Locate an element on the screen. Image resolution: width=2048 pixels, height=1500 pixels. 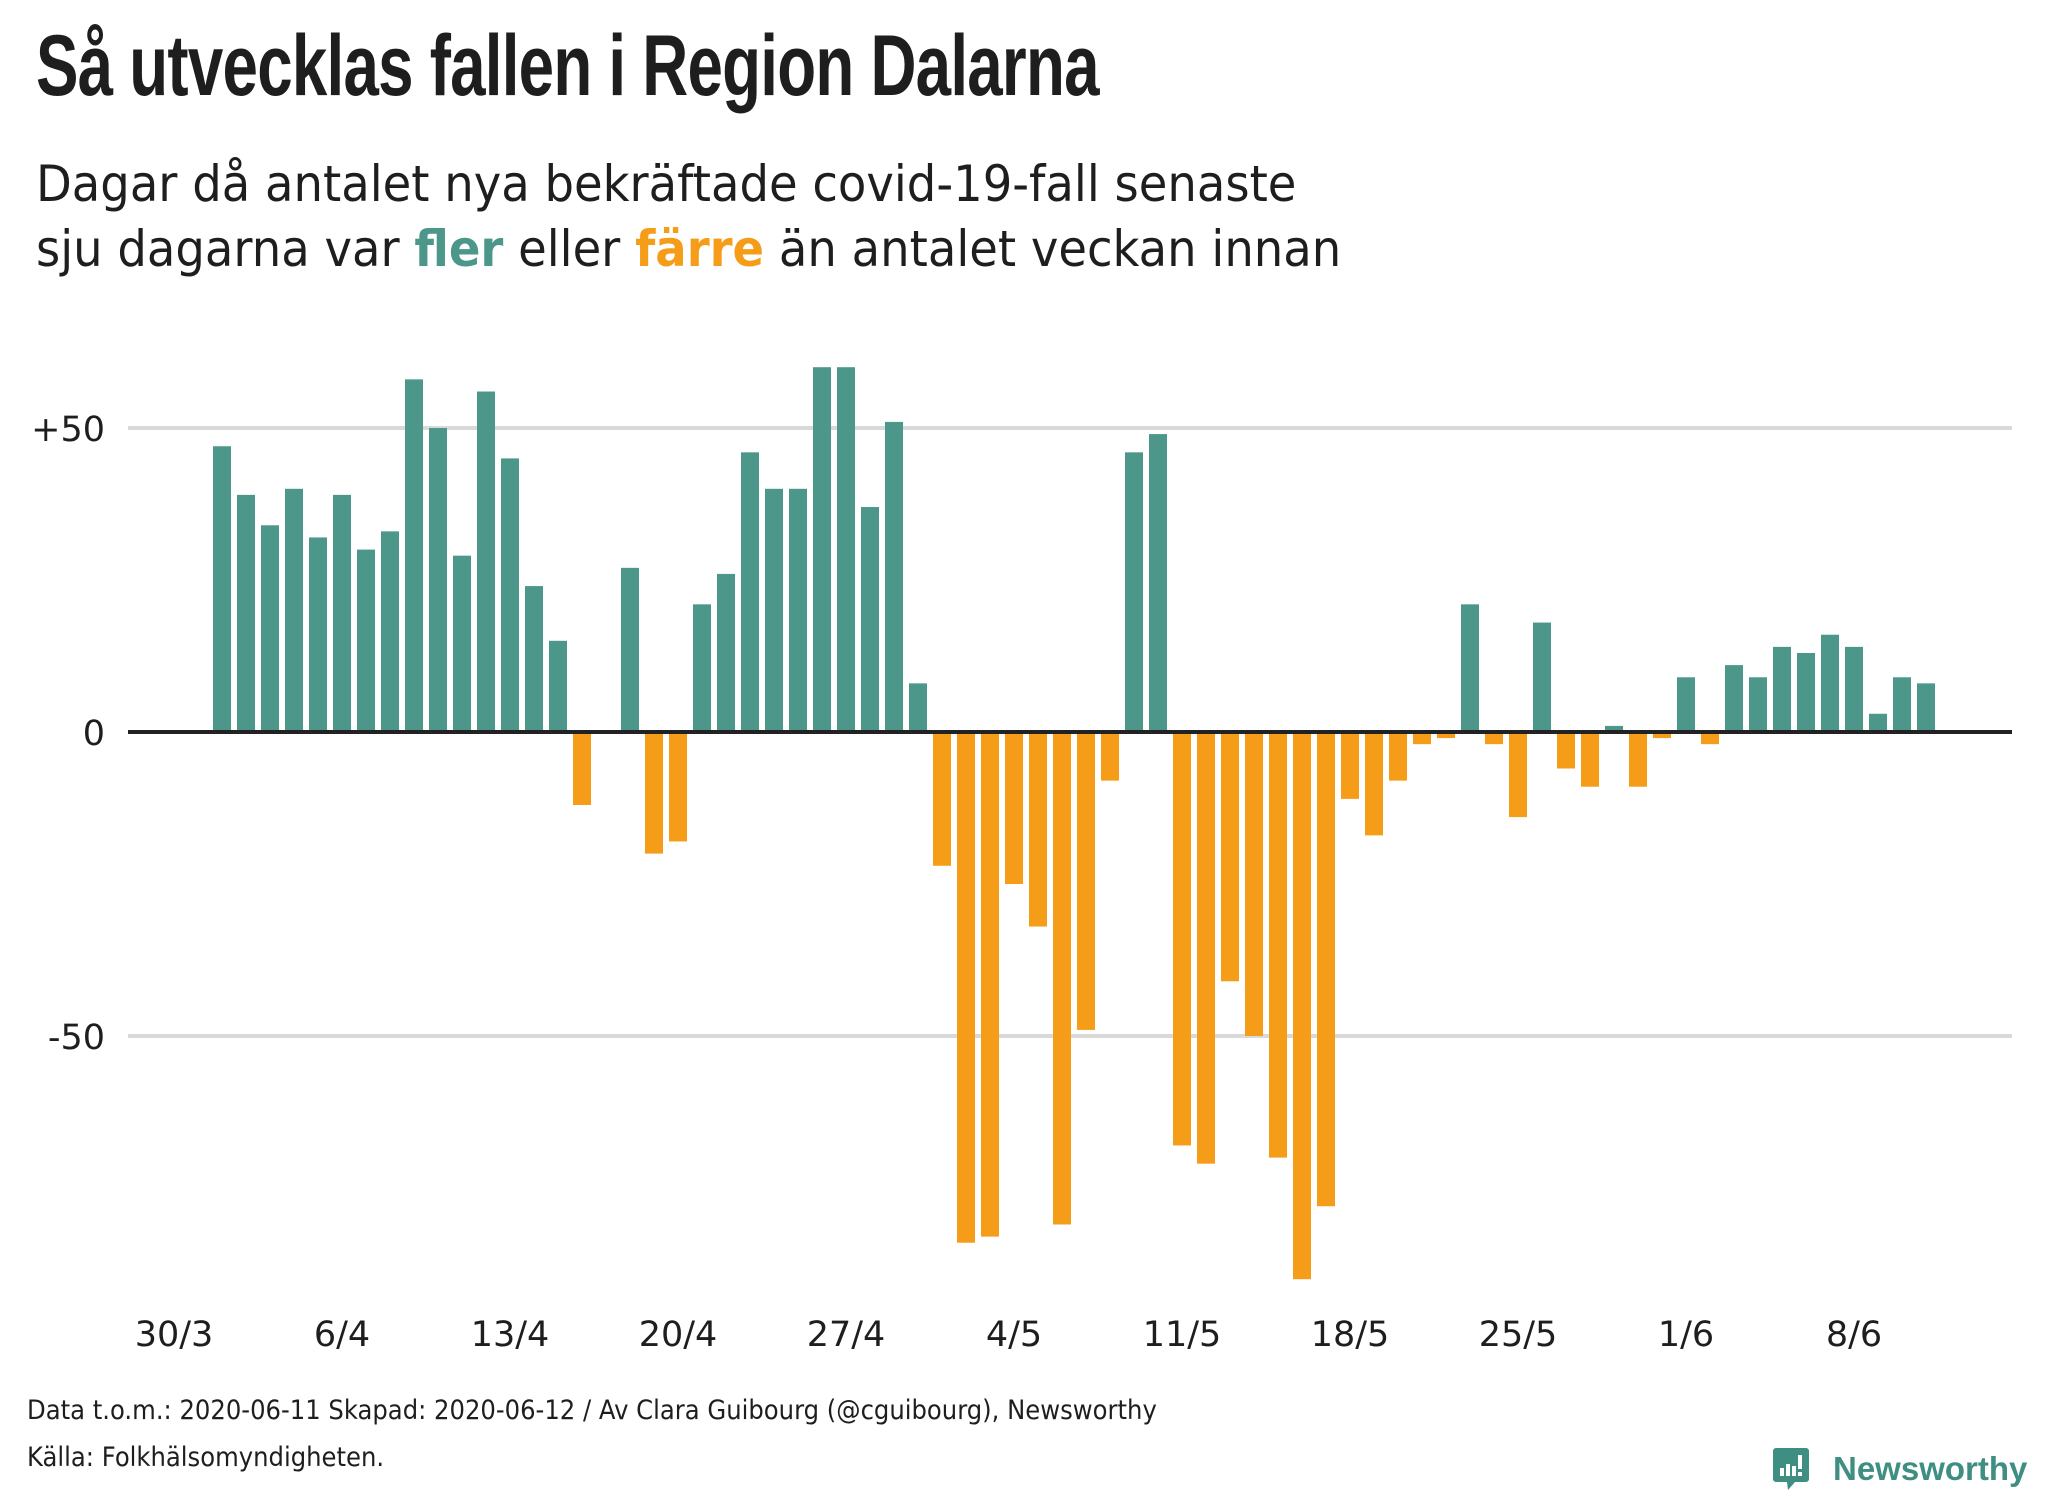
x-tick-labels: 30/3 6/4 13/4 20/4 27/4 4/5 11/5 18/5 25/5 1/6 8/6 is located at coordinates (1008, 1335).